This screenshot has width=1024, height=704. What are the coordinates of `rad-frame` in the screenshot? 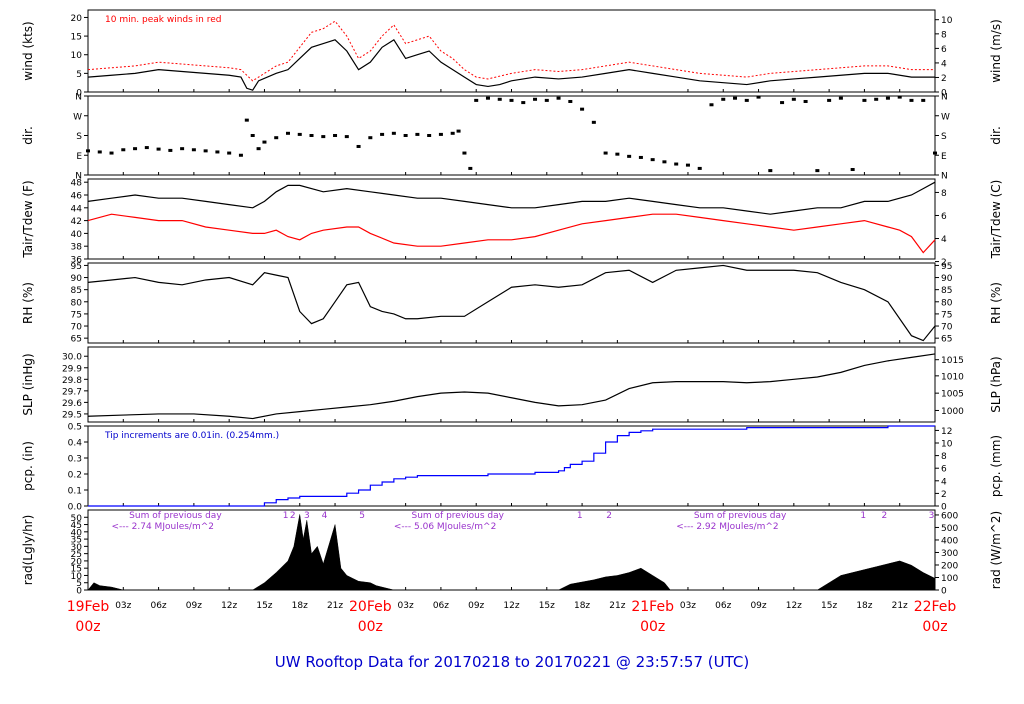 It's located at (511, 550).